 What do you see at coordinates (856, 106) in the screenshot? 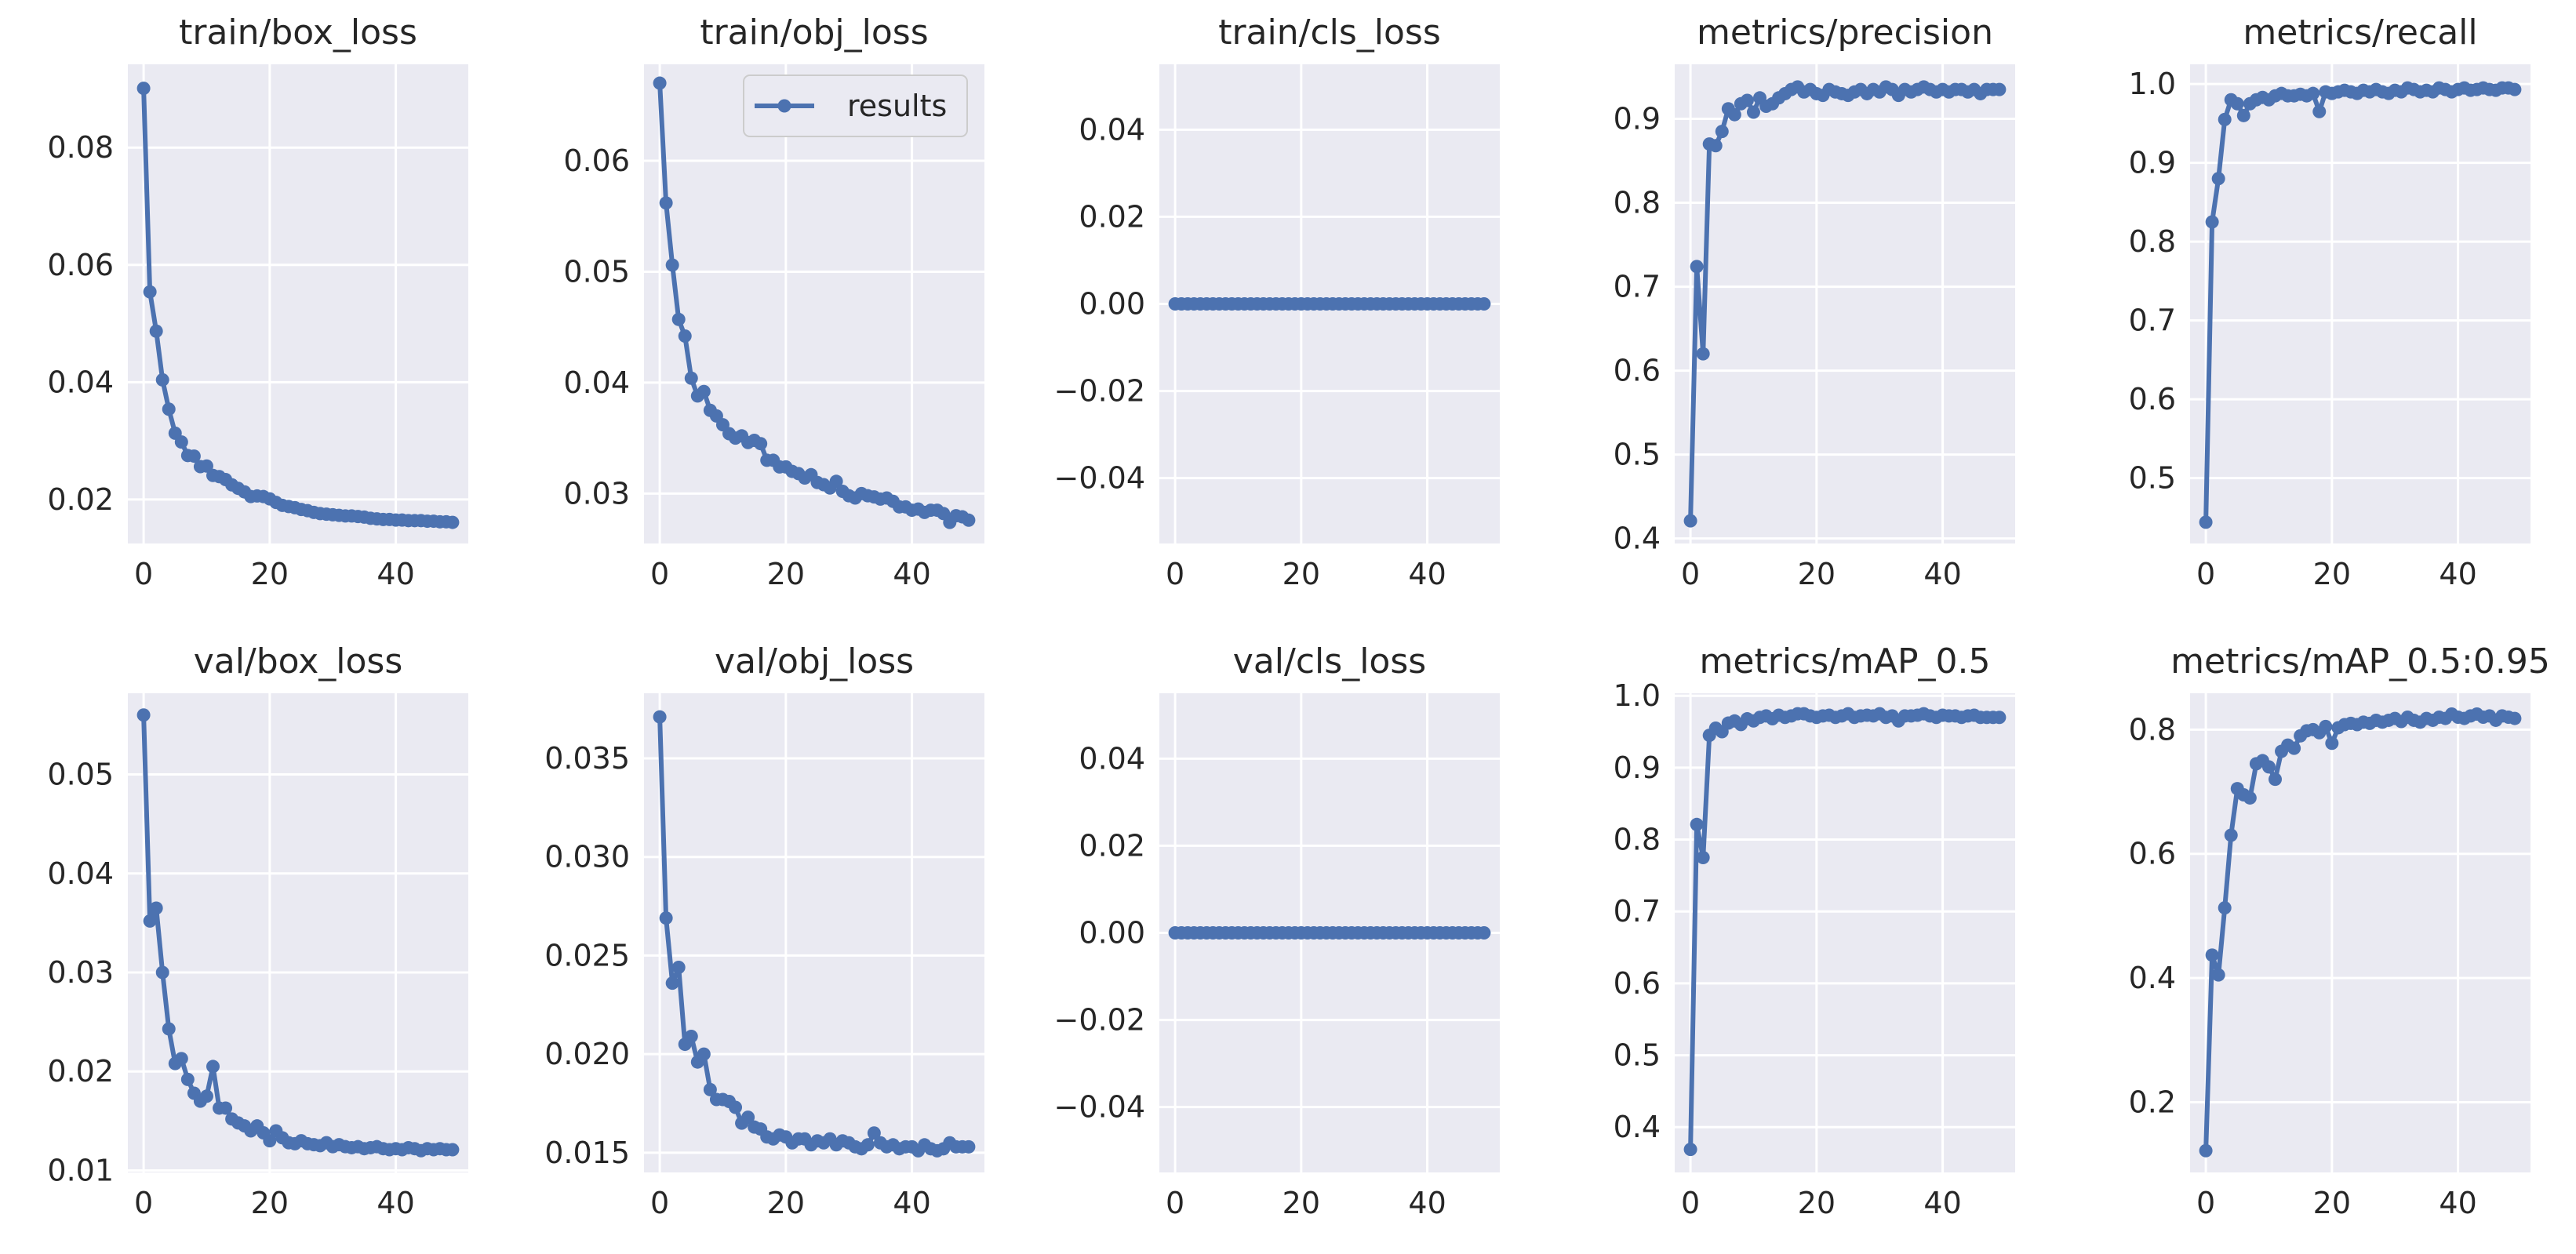
I see `legend: results` at bounding box center [856, 106].